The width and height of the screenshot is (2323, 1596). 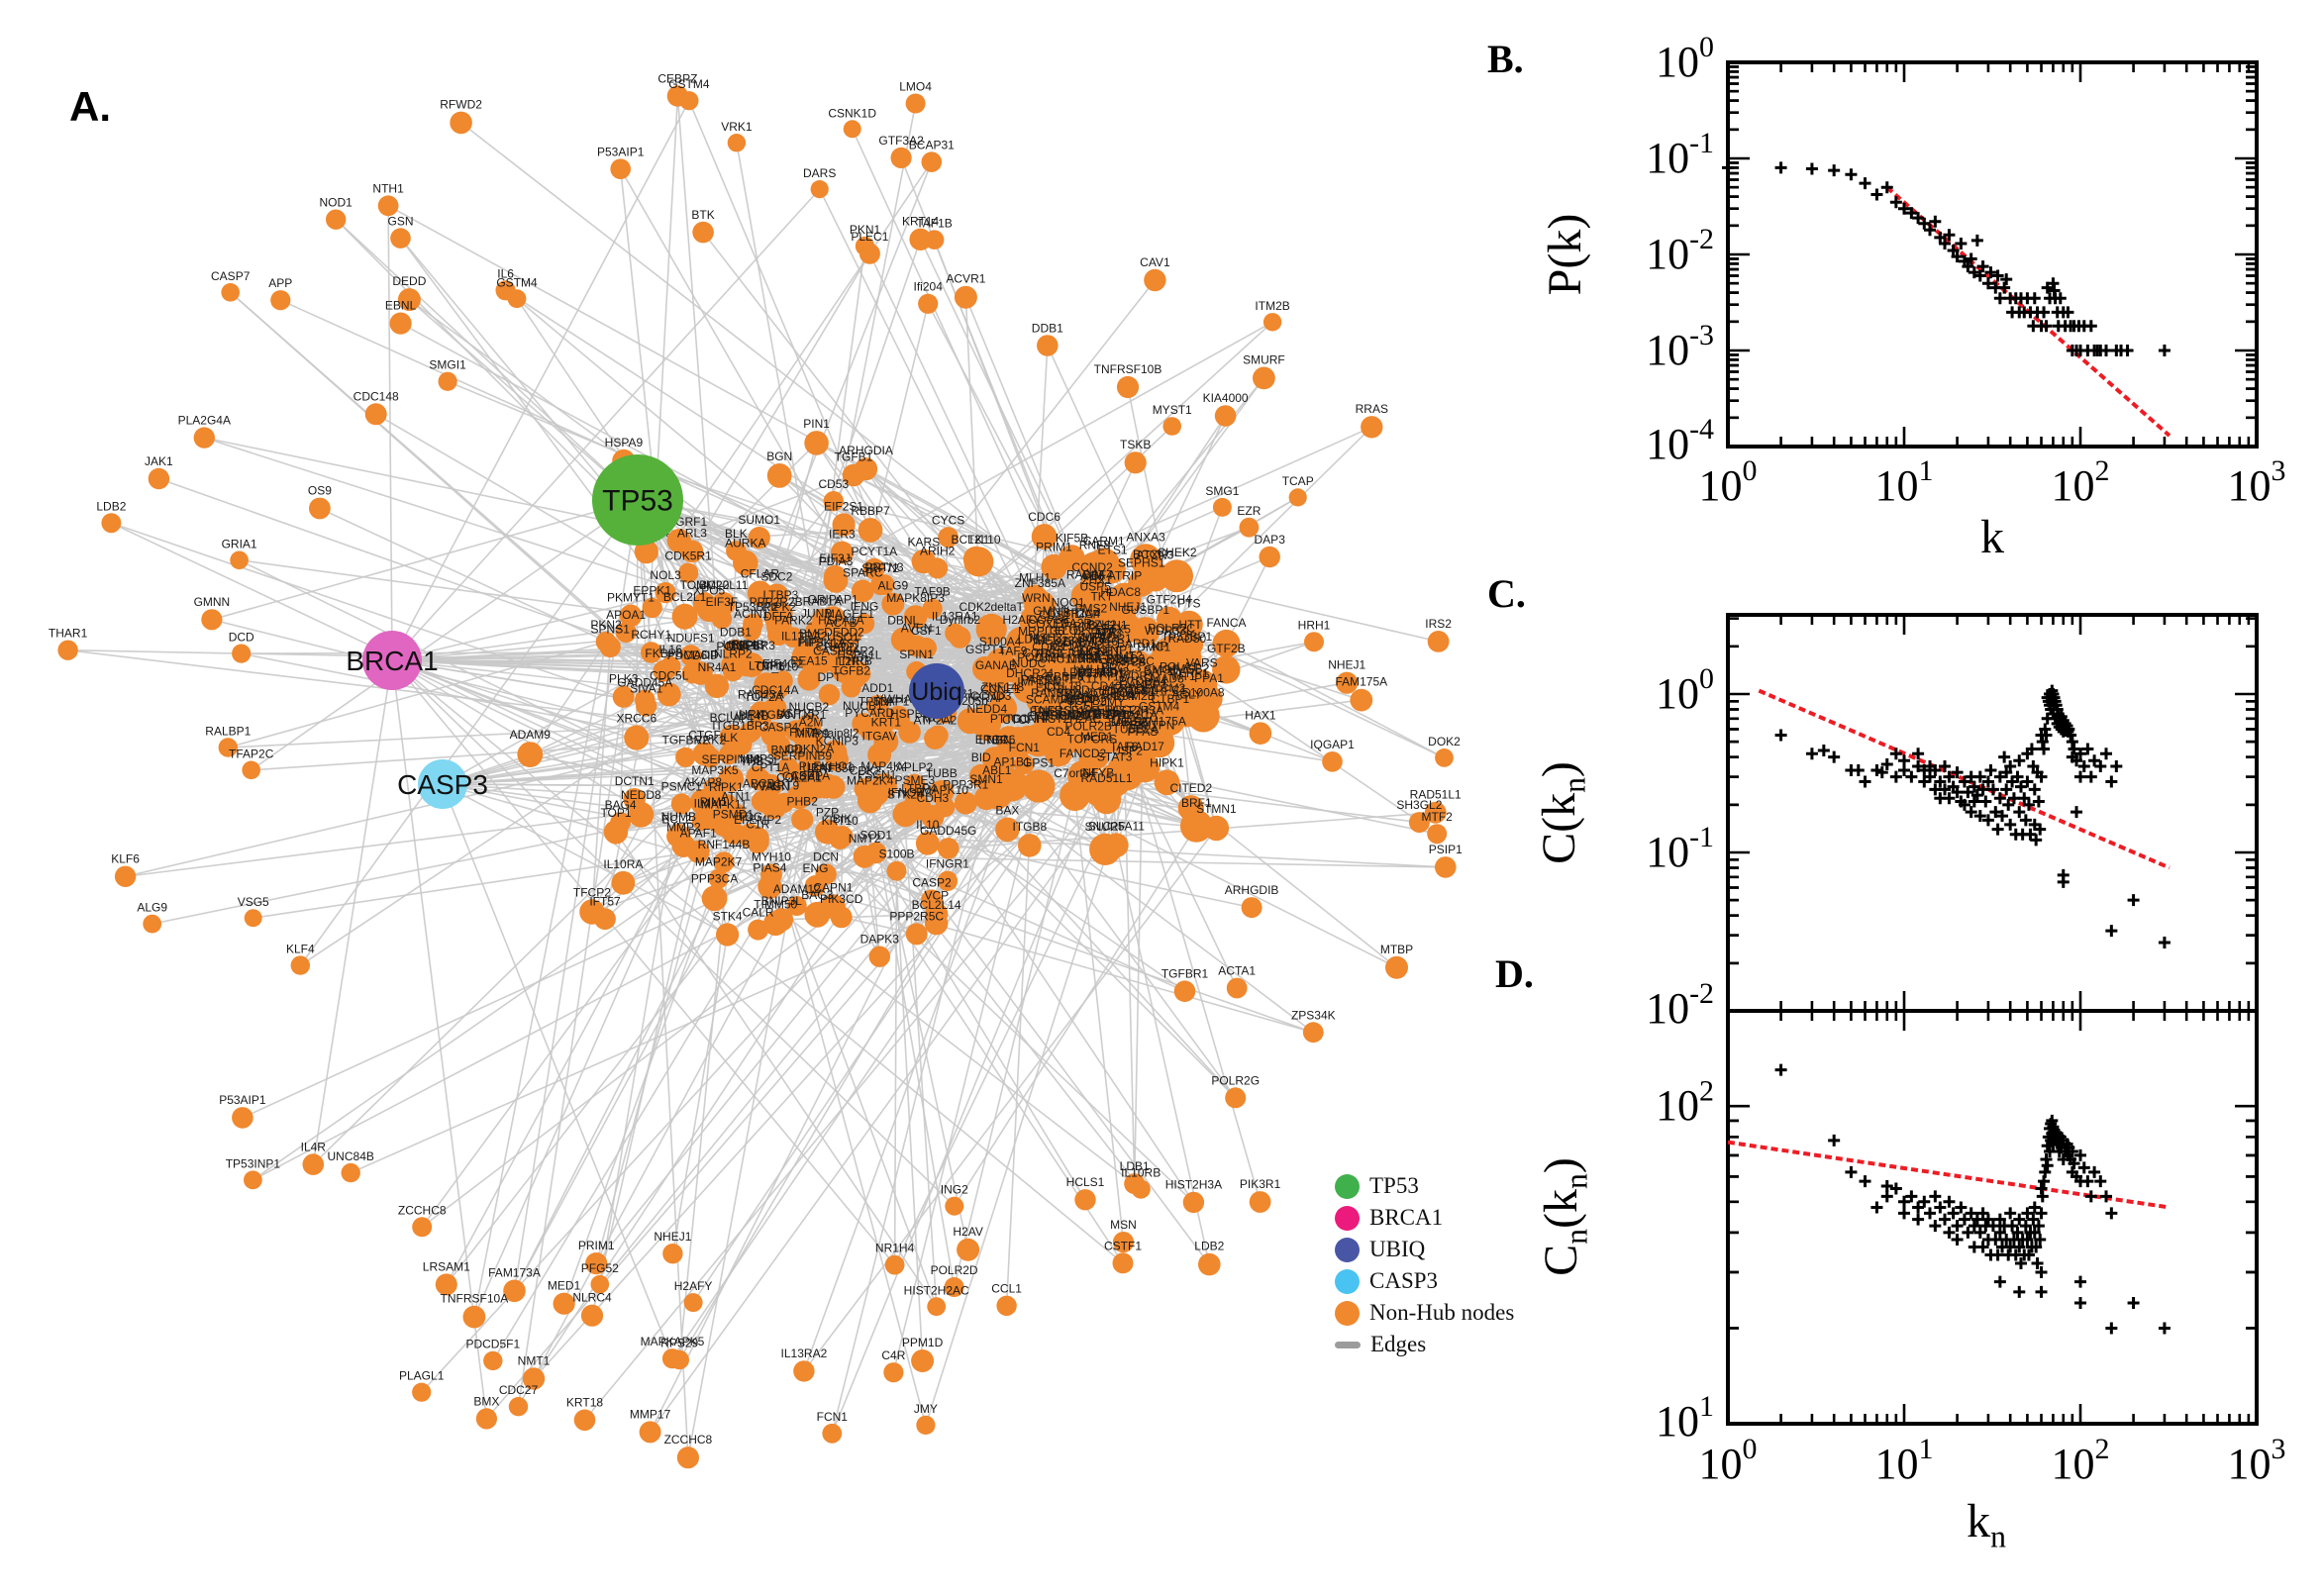 I want to click on tick-label: 10⁻⁴, so click(x=1680, y=441).